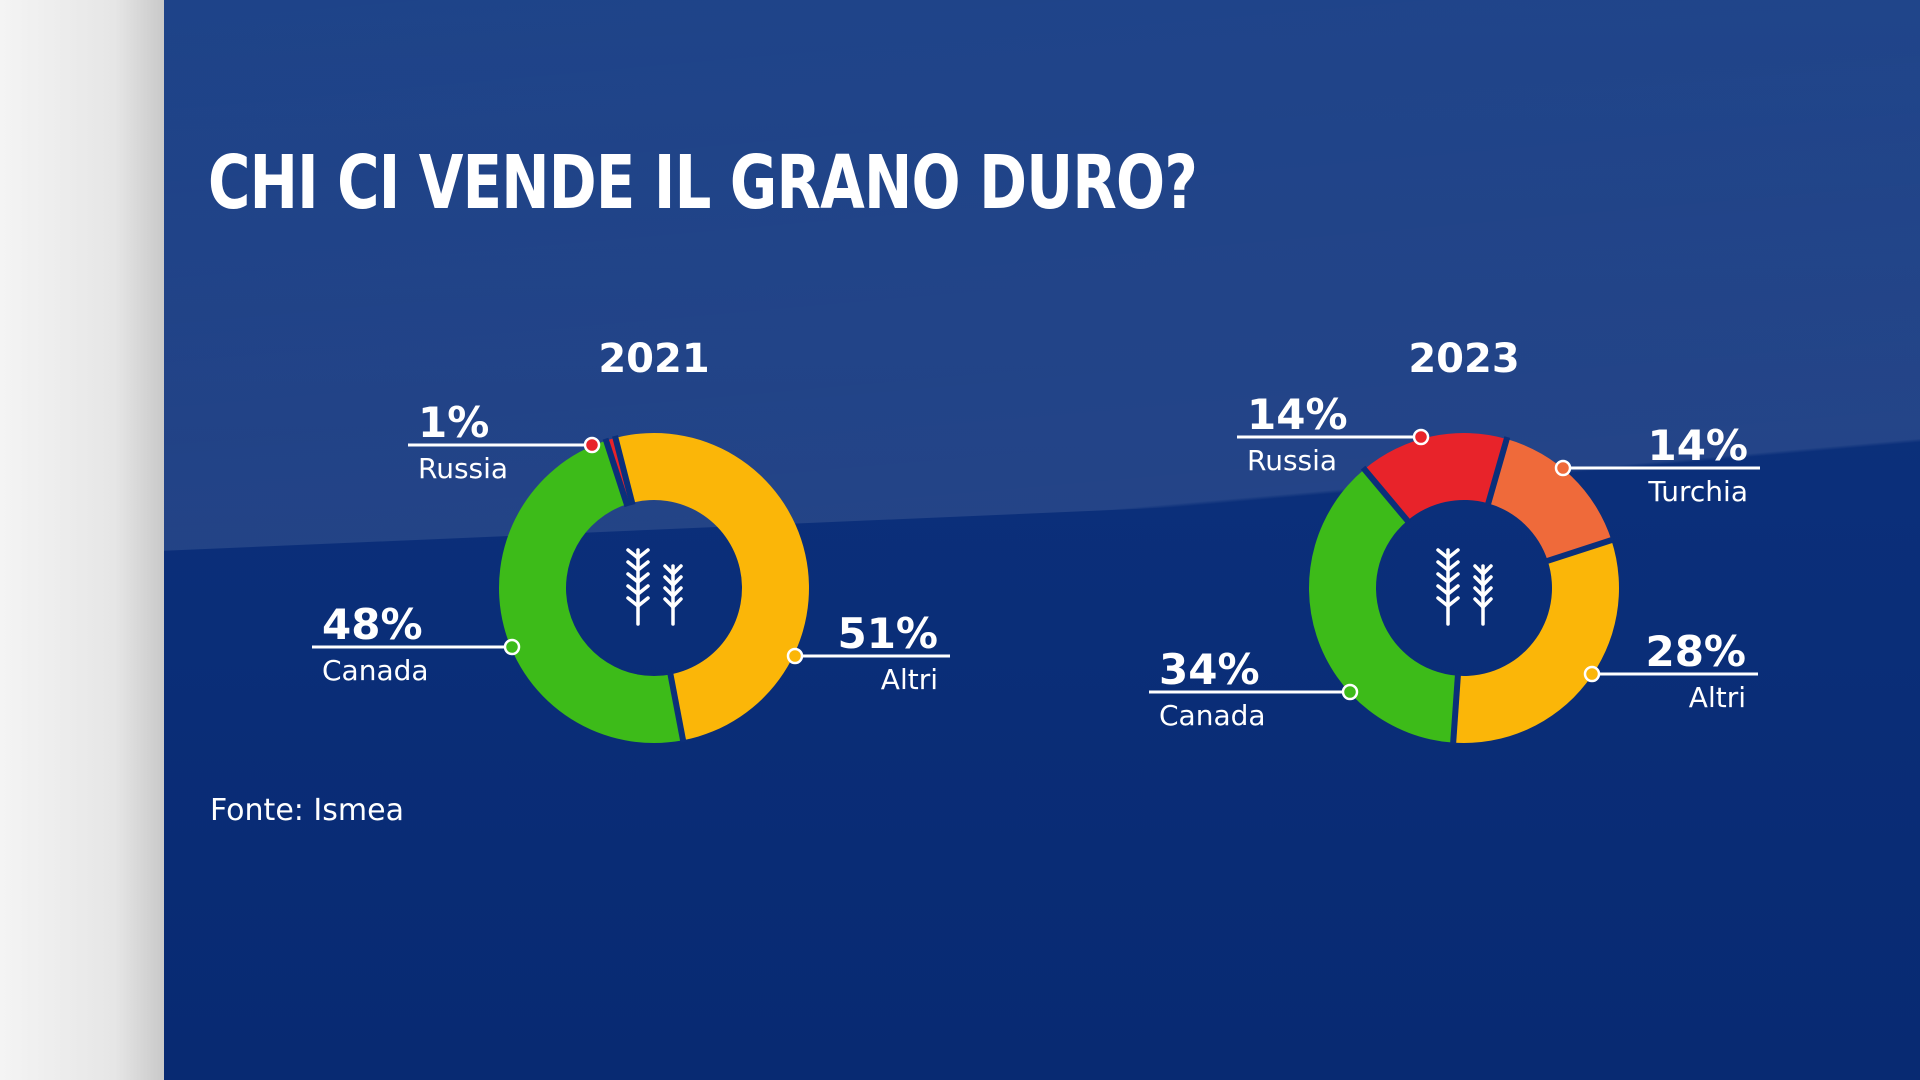 Image resolution: width=1920 pixels, height=1080 pixels. What do you see at coordinates (1297, 414) in the screenshot?
I see `value-label-russia-2023: 14%` at bounding box center [1297, 414].